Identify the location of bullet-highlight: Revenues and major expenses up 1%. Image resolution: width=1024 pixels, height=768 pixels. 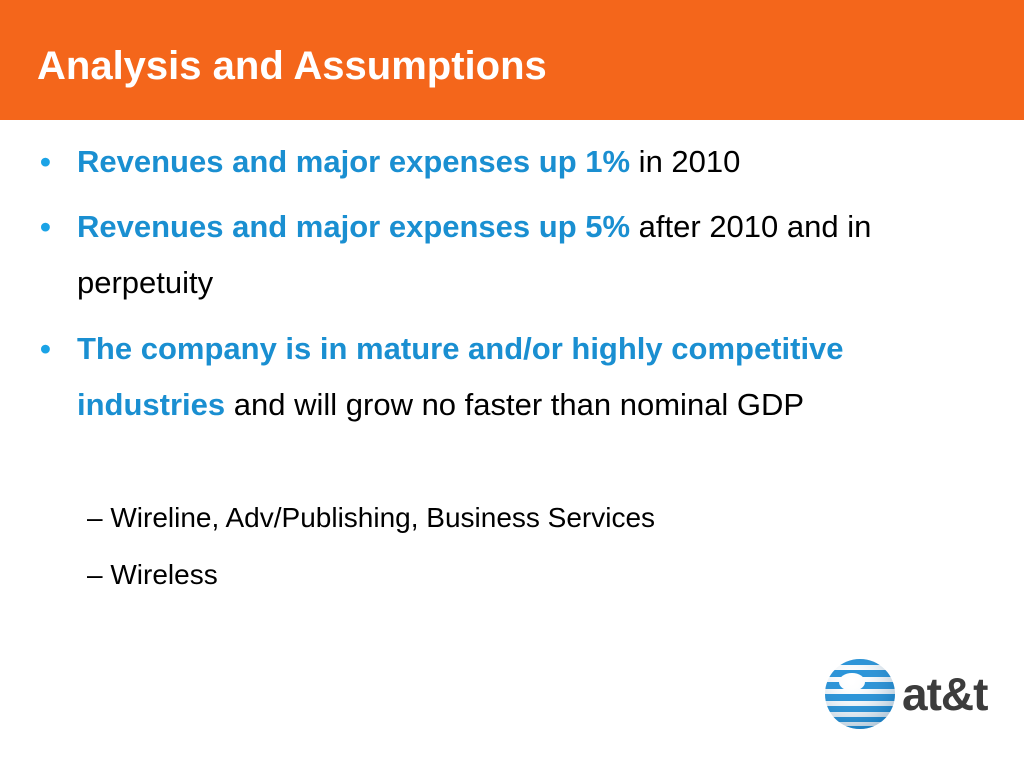
(354, 161).